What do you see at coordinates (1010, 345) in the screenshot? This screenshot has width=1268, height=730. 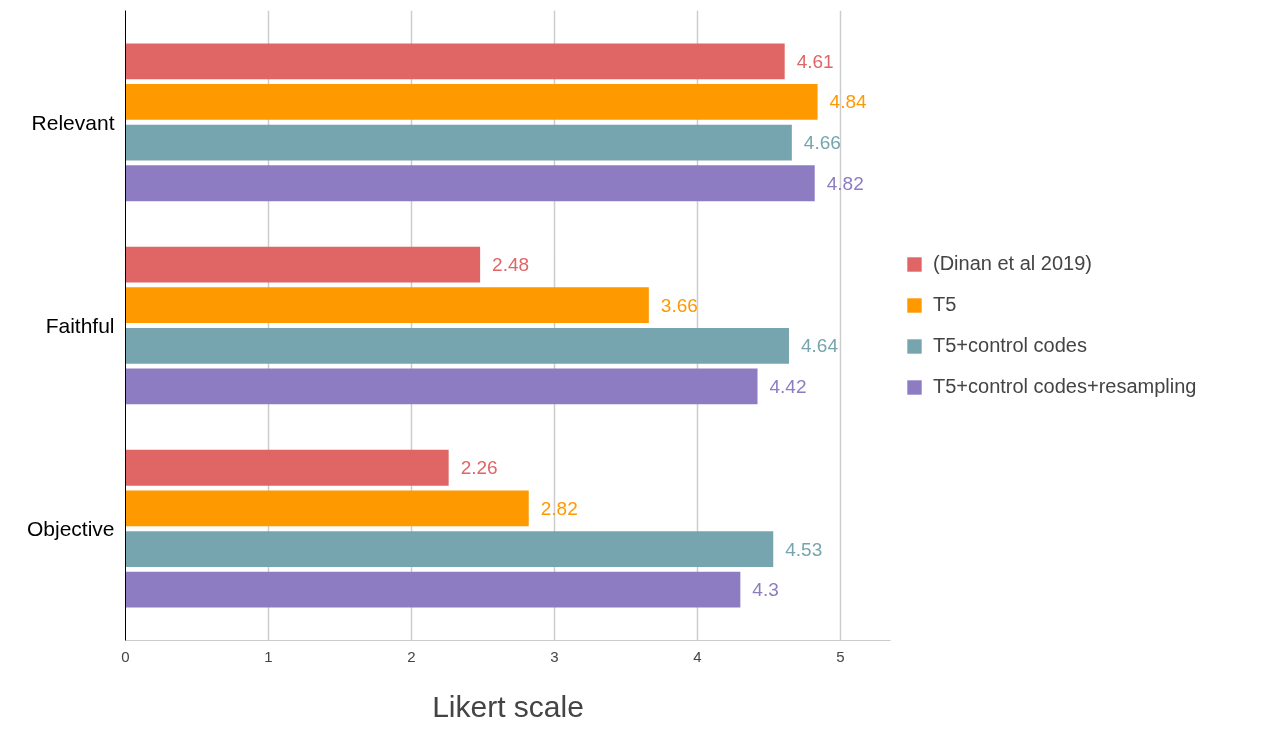 I see `legend-label: T5+control codes` at bounding box center [1010, 345].